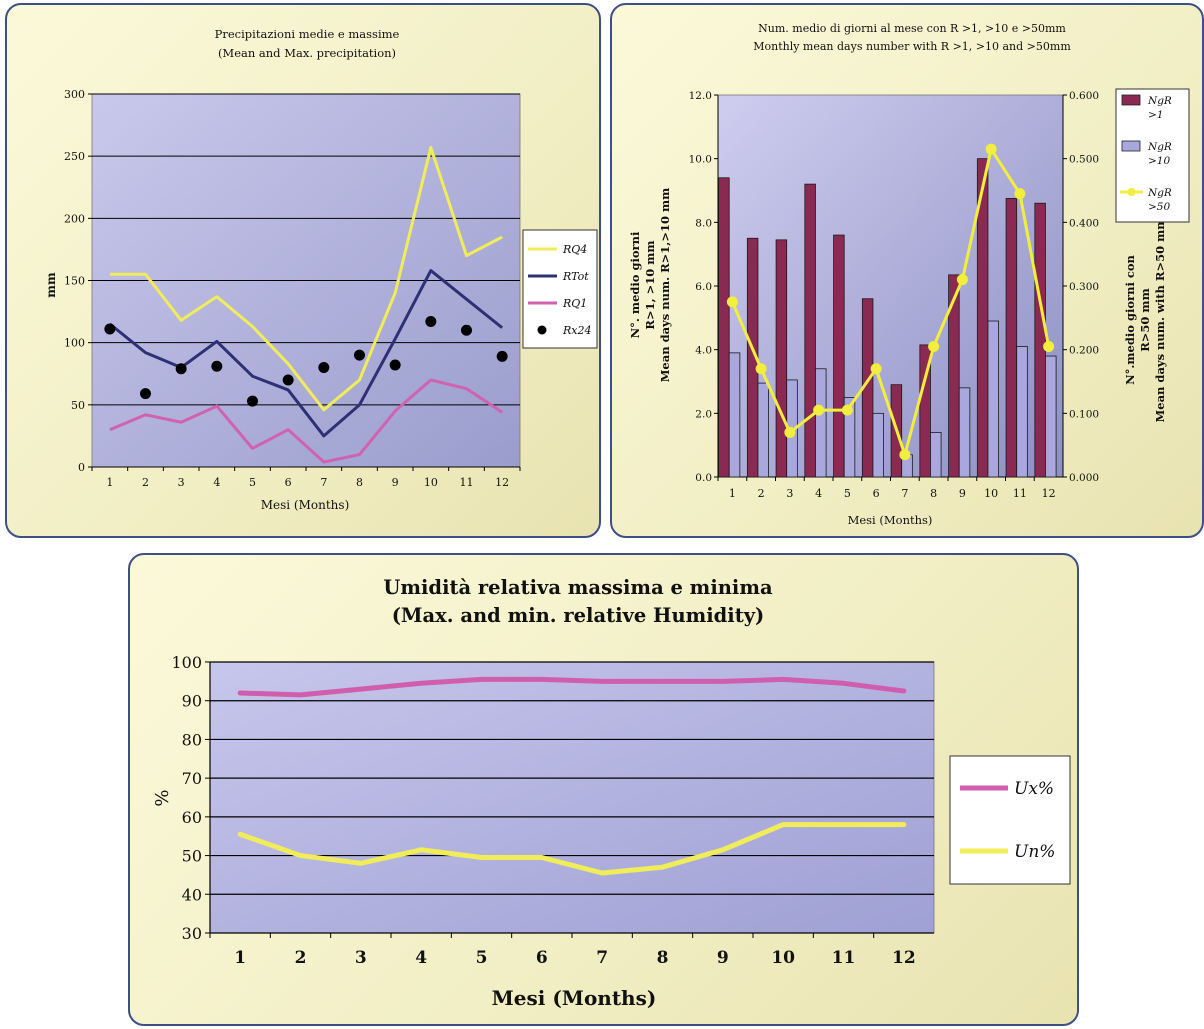 This screenshot has height=1029, width=1204. I want to click on y-tick-label-left: 10.0, so click(700, 160).